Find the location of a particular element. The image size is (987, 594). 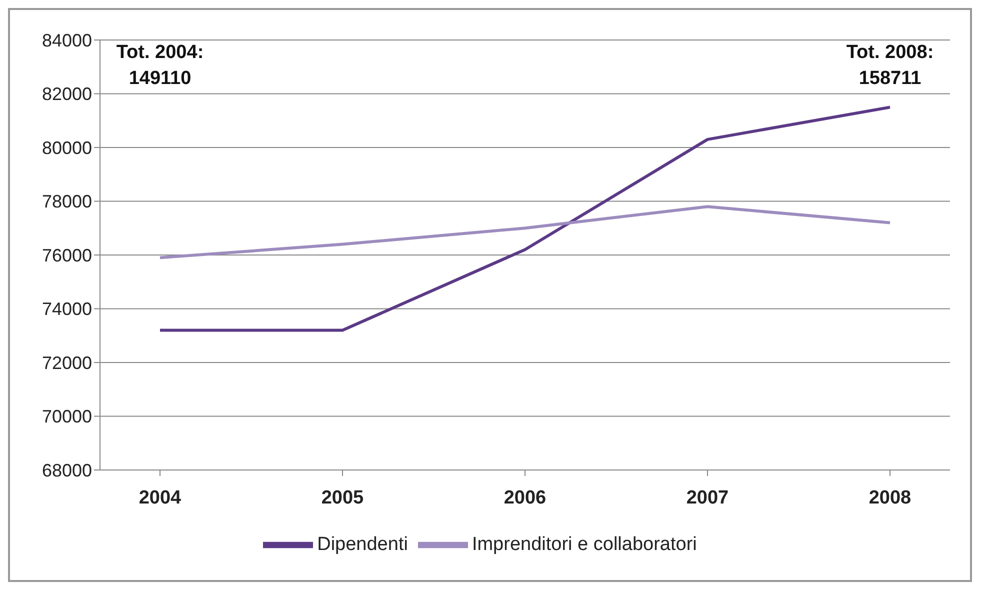

y-tick-label: 76000 is located at coordinates (67, 255).